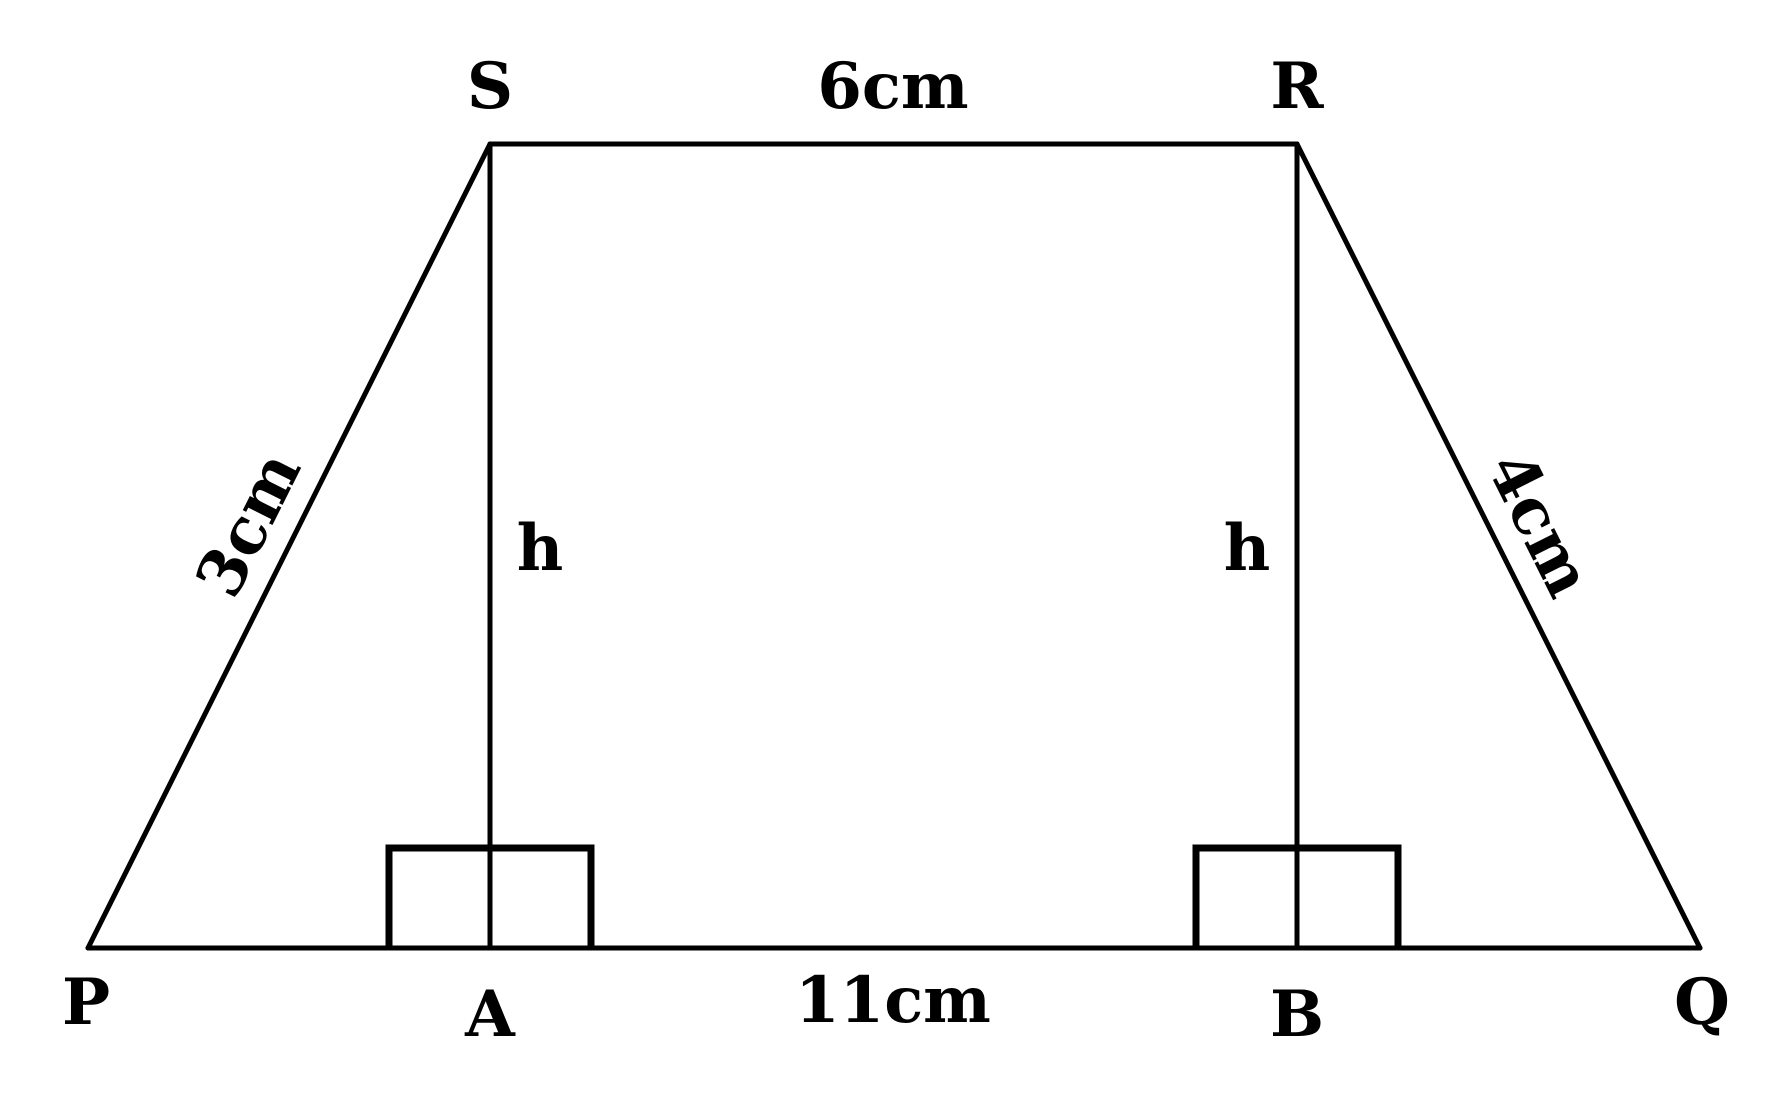 This screenshot has height=1101, width=1790. I want to click on vertex-label-R: R, so click(1297, 86).